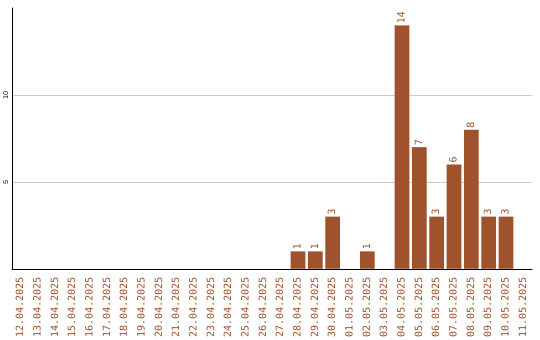  I want to click on x-tick-label: 20.04.2025, so click(159, 307).